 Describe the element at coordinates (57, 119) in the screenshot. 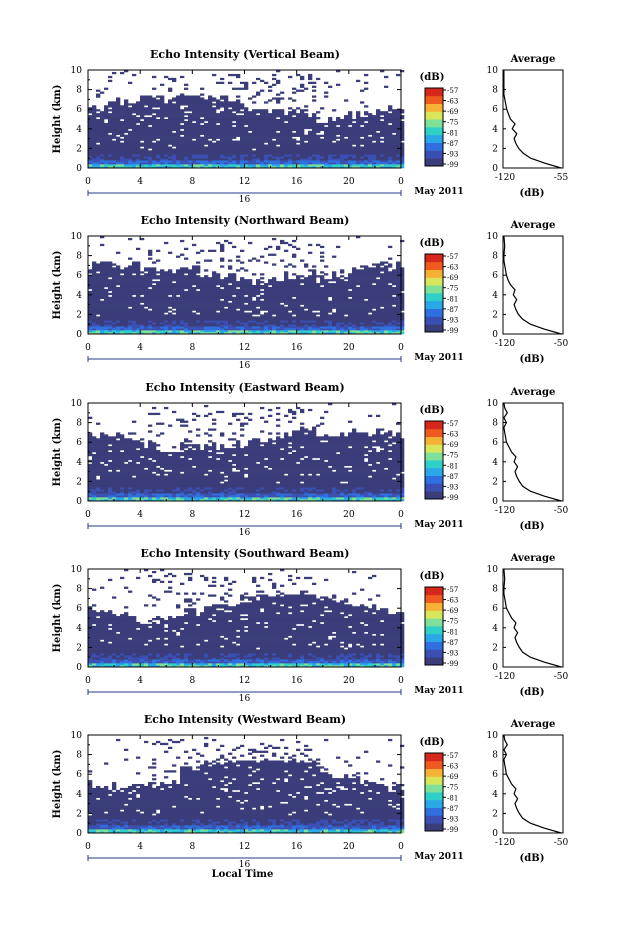

I see `y-axis-label: Height (km)` at that location.